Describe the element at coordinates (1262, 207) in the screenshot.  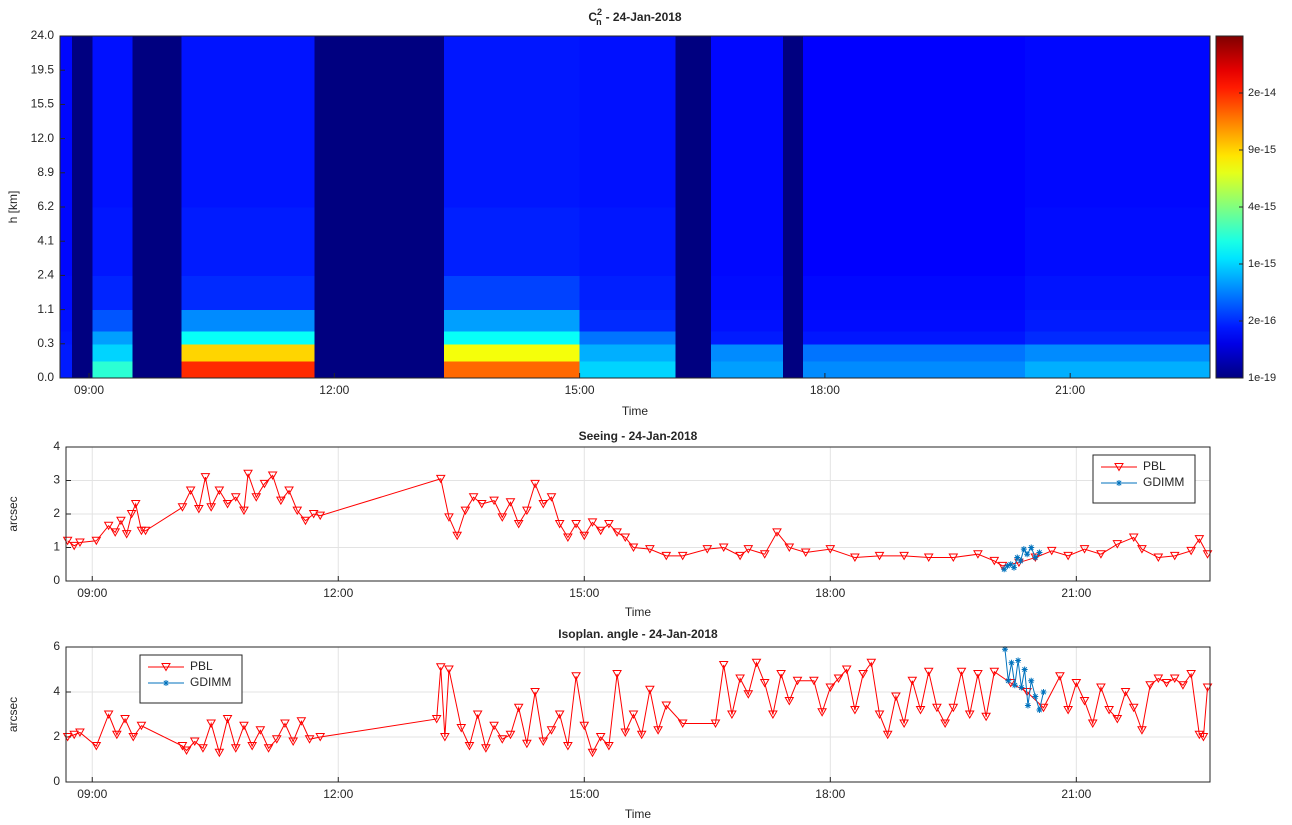
I see `colorbar-tick-label: 4e-15` at that location.